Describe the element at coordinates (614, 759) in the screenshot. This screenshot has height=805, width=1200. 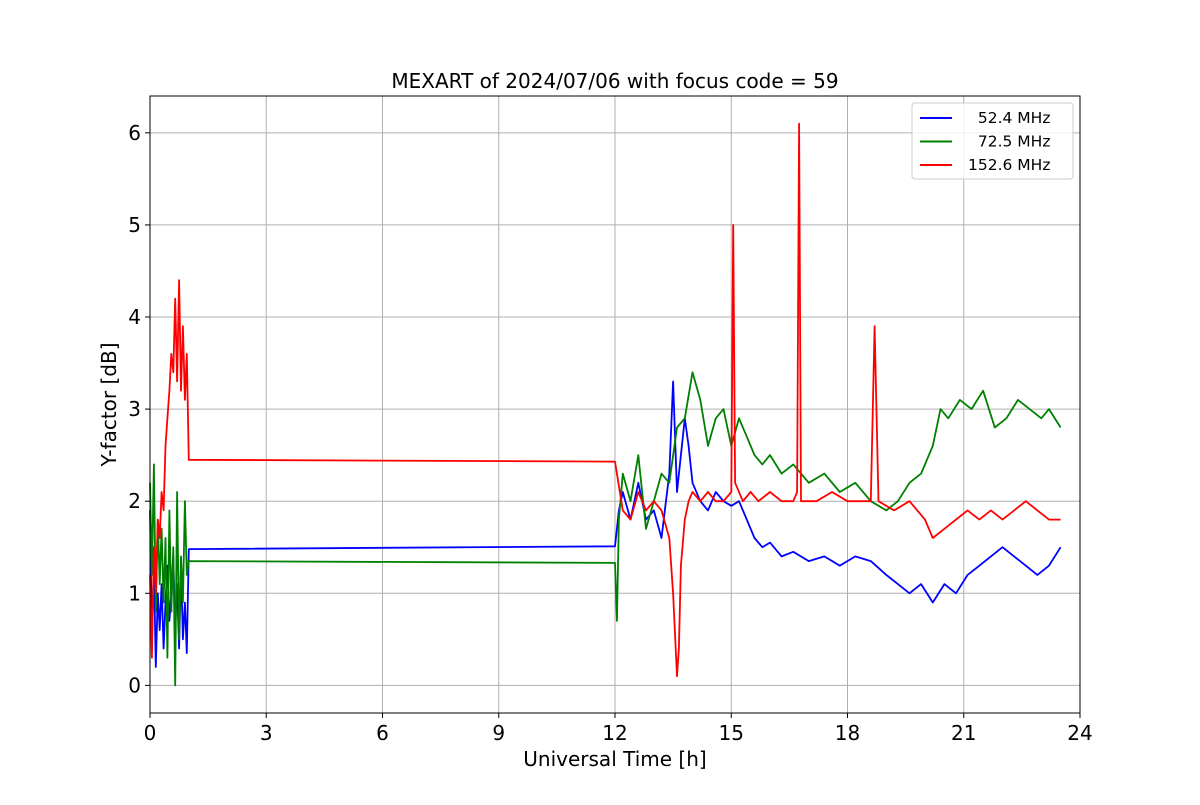
I see `x-axis-label: Universal Time [h]` at that location.